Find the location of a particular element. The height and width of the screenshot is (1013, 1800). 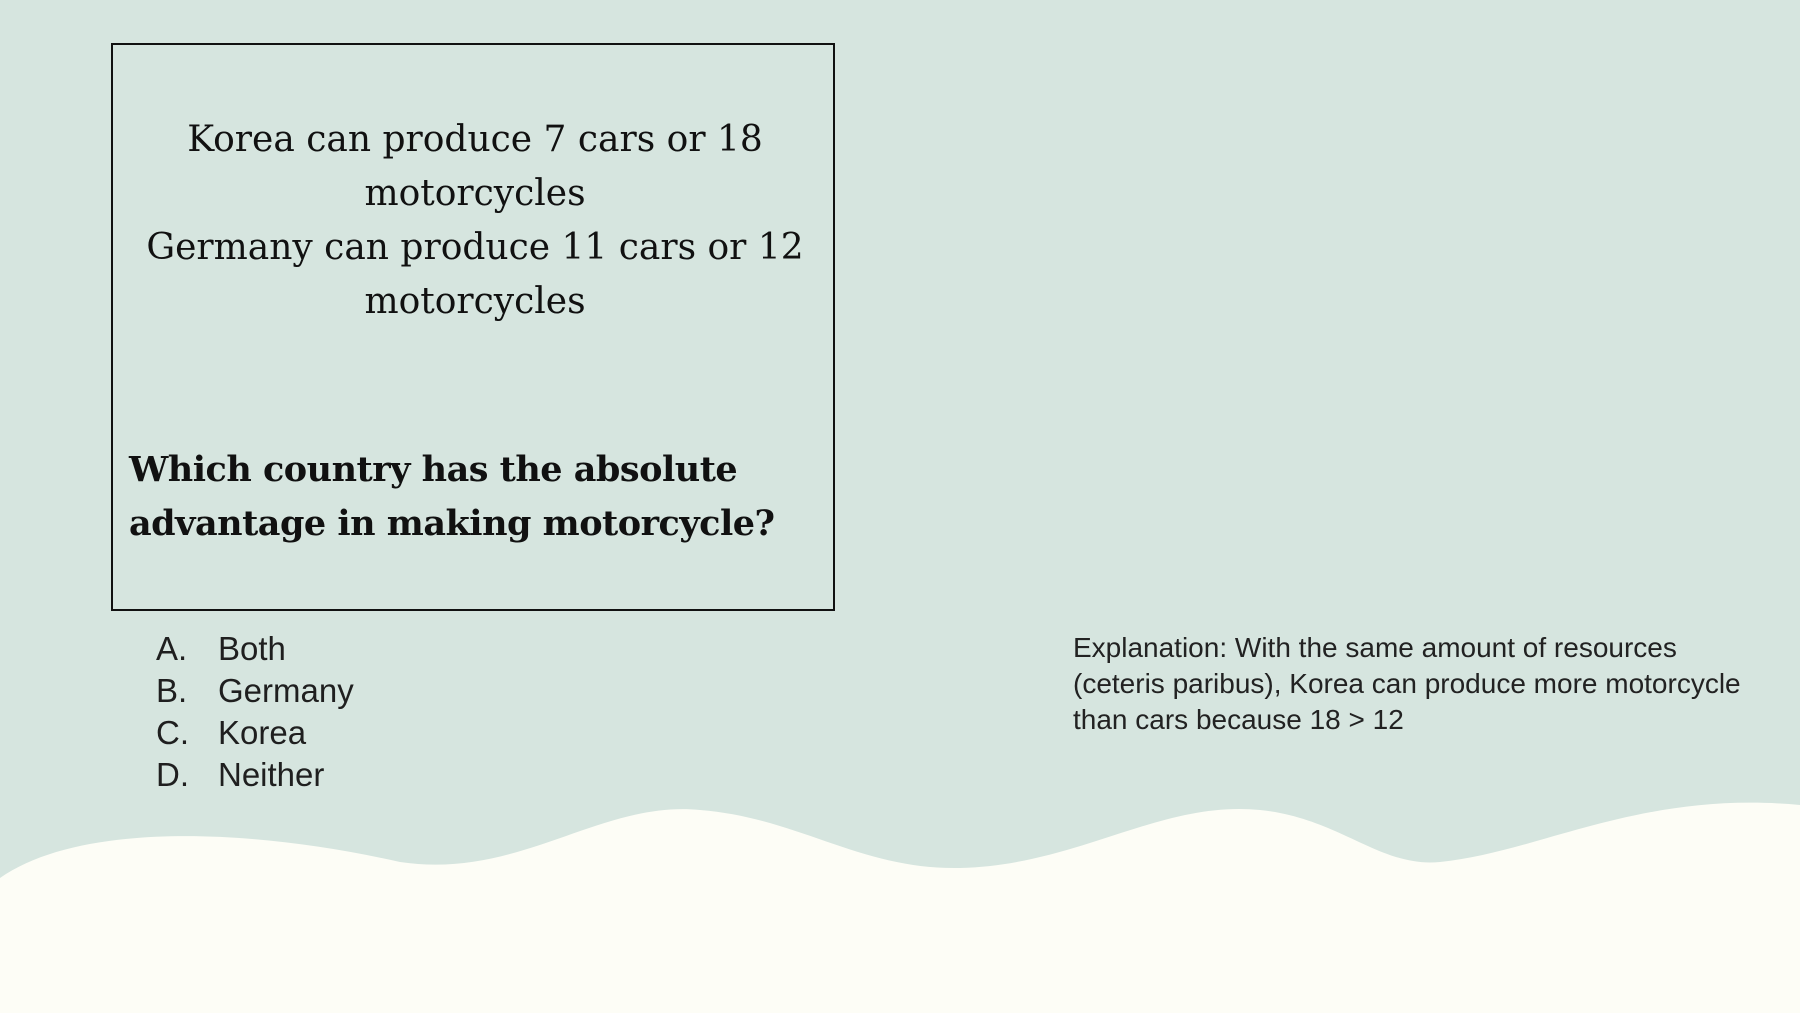

answer-letter: C. is located at coordinates (172, 732).